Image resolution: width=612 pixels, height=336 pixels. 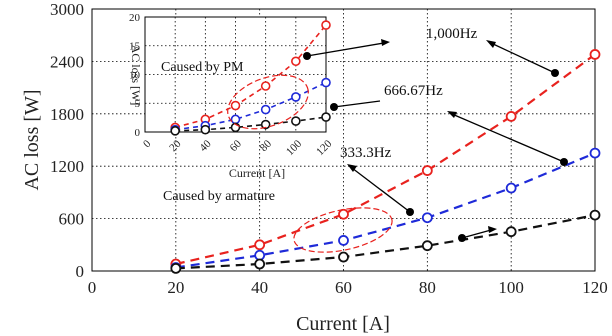 I want to click on y-tick-label: 10, so click(x=135, y=75).